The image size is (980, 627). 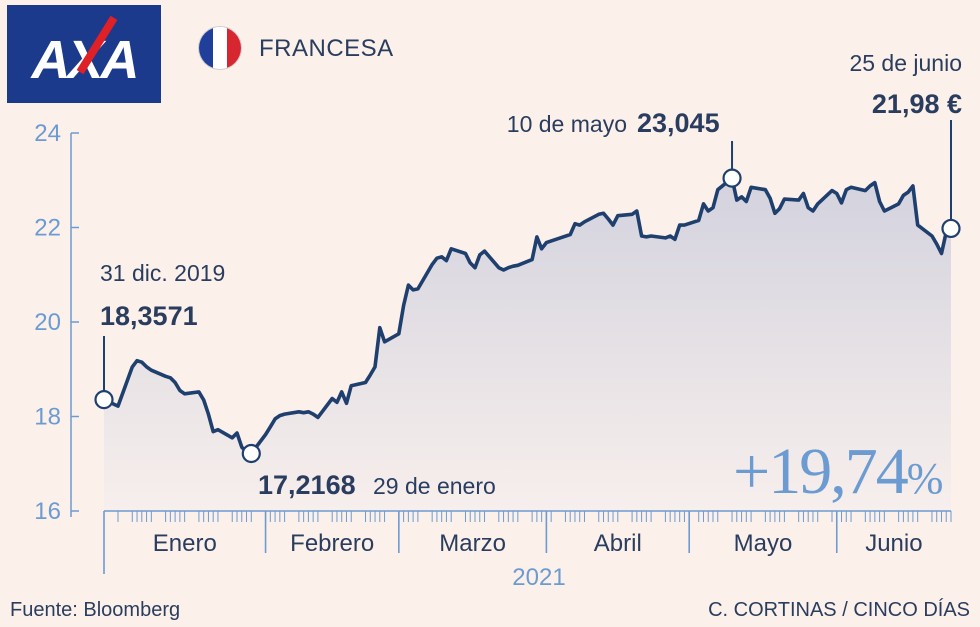 What do you see at coordinates (47, 133) in the screenshot?
I see `y-tick-label-24: 24` at bounding box center [47, 133].